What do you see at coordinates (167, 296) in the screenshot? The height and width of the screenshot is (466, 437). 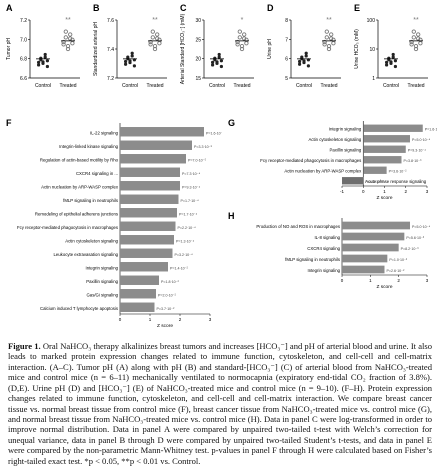 I see `p-value-label: P=2.0·10⁻²` at bounding box center [167, 296].